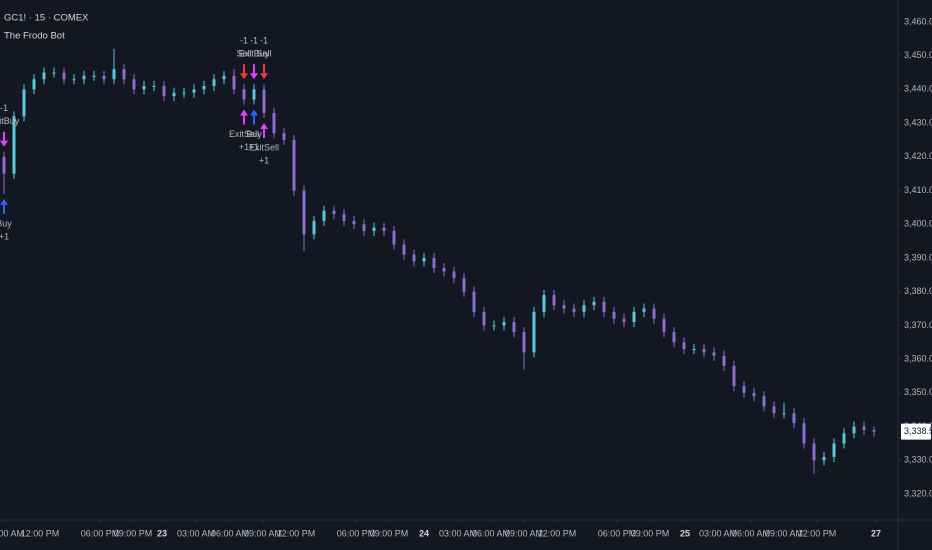  Describe the element at coordinates (34, 36) in the screenshot. I see `indicator-name: The Frodo Bot` at that location.